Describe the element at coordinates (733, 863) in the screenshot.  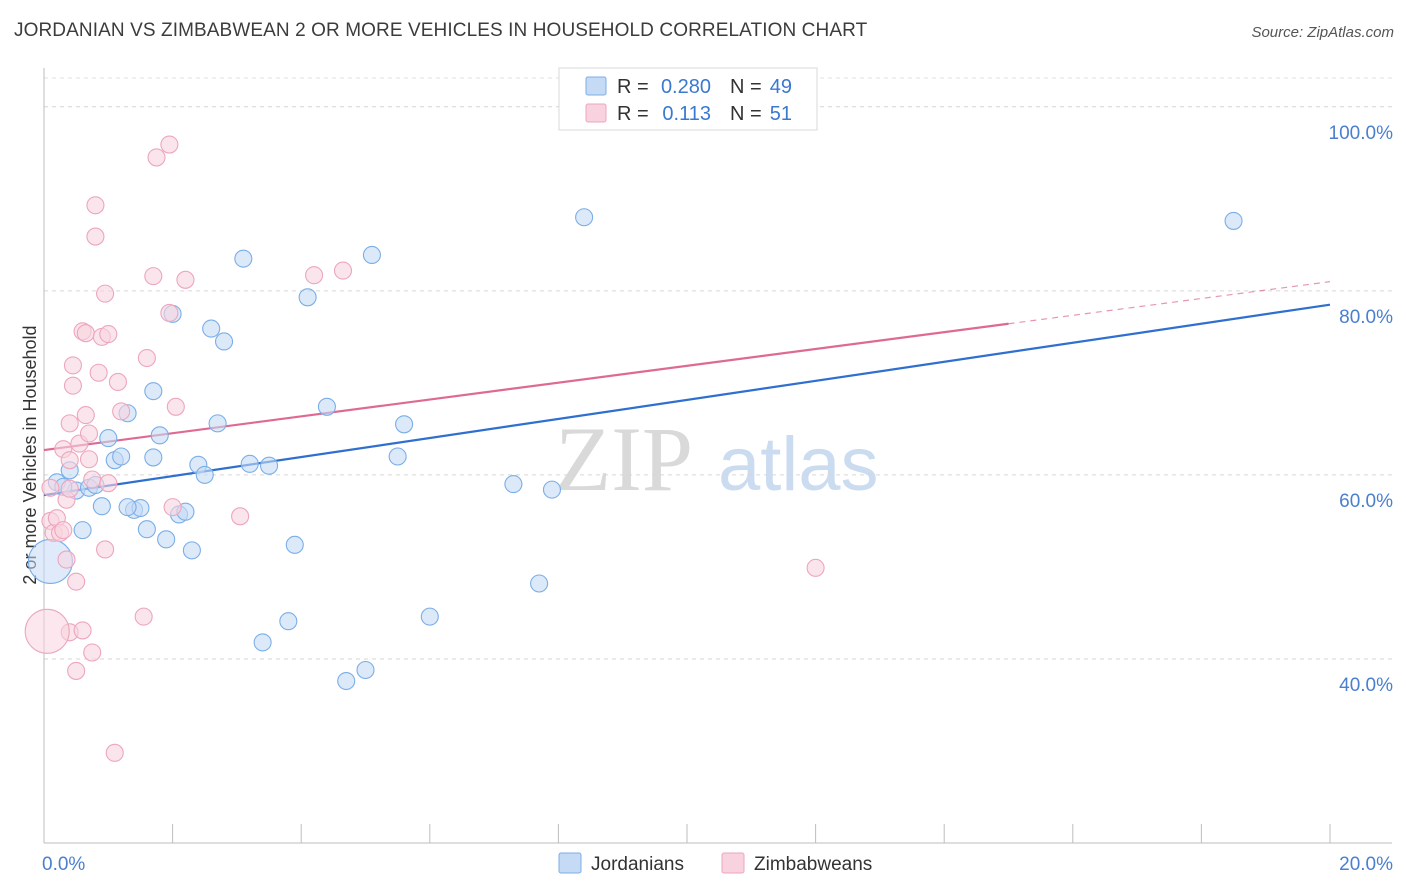
I see `bottom-swatch-zimbabweans` at that location.